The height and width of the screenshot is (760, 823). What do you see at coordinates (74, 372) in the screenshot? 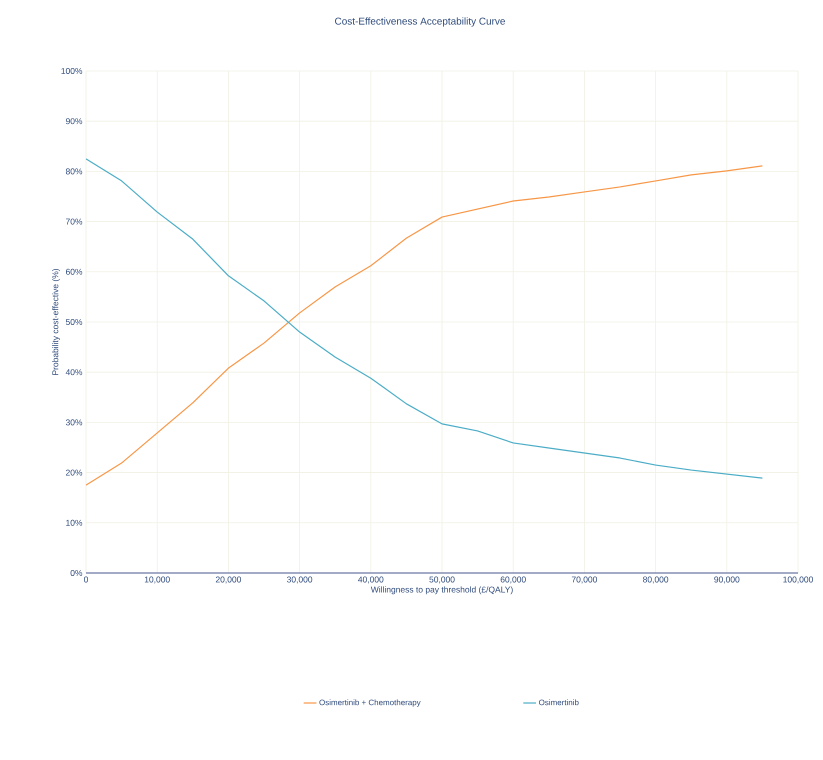
I see `y-tick-label: 40%` at bounding box center [74, 372].